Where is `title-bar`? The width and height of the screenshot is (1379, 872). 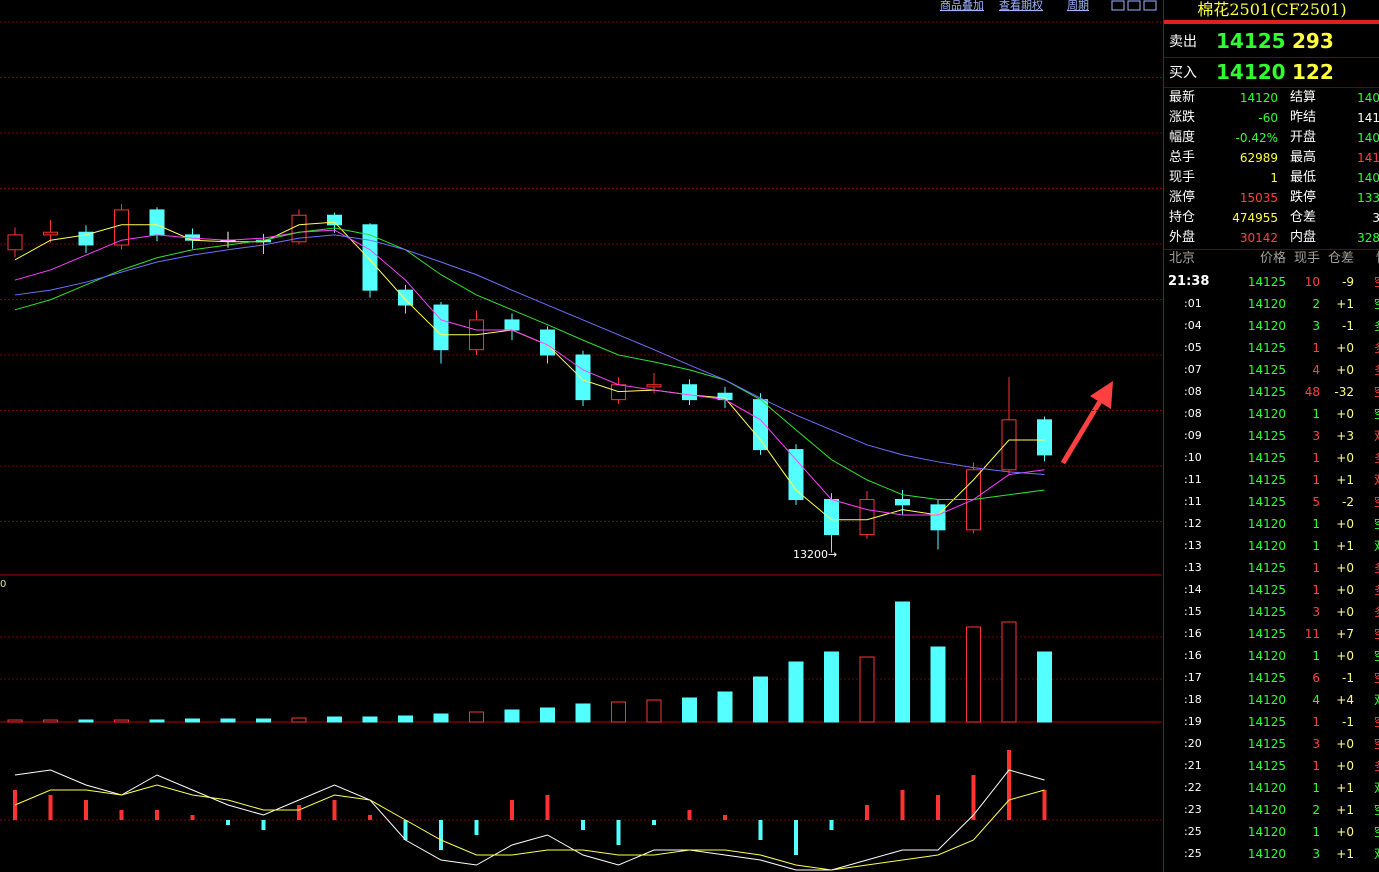 title-bar is located at coordinates (1271, 22).